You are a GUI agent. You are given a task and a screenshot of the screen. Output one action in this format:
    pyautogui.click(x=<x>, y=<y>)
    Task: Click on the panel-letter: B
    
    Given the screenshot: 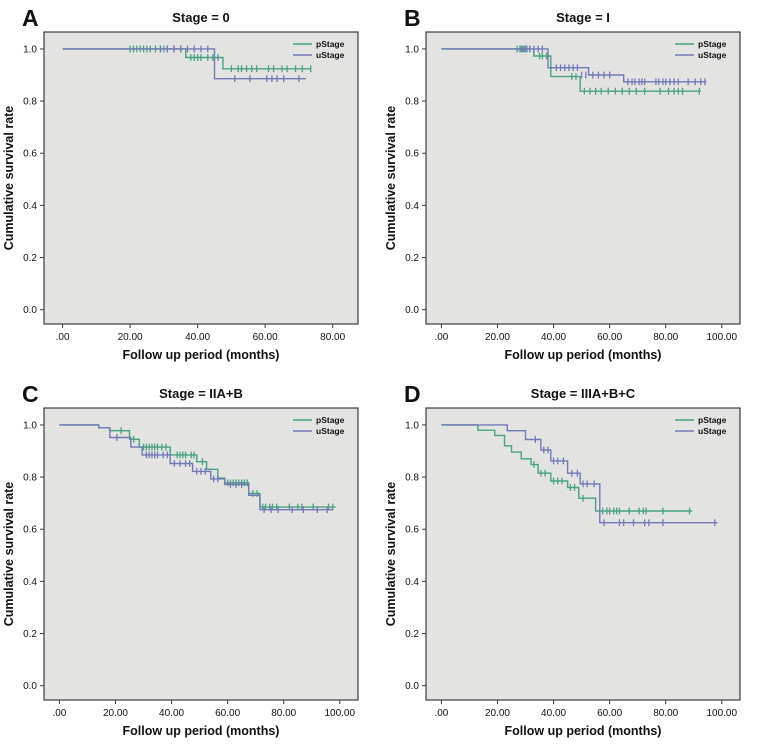 What is the action you would take?
    pyautogui.click(x=412, y=18)
    